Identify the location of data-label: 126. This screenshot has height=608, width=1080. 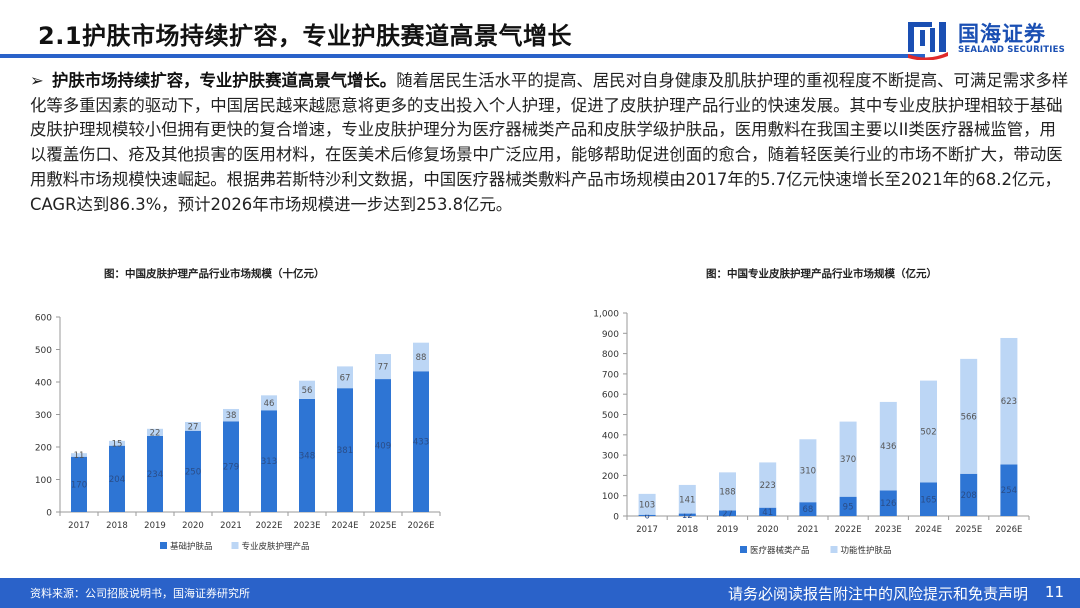
(888, 504).